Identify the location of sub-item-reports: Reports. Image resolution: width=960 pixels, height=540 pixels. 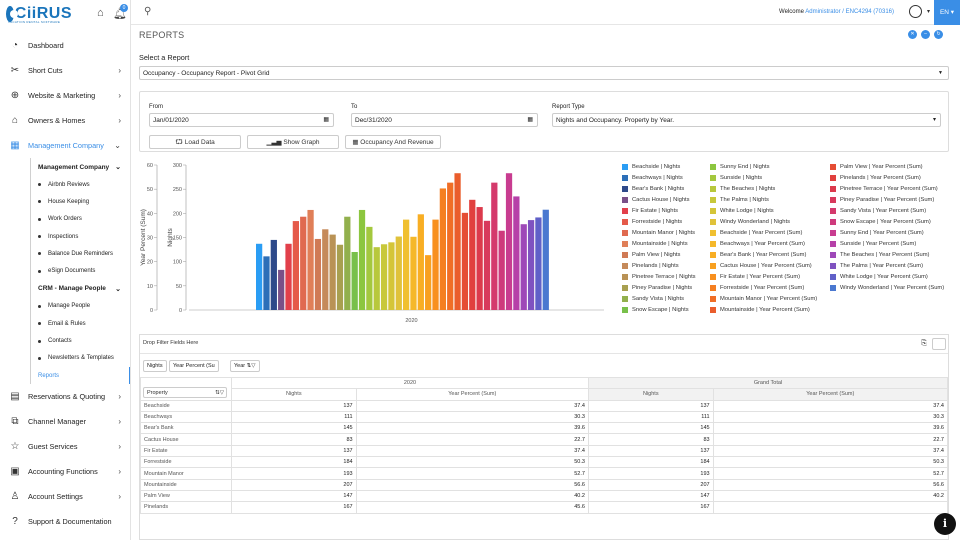
(65, 375).